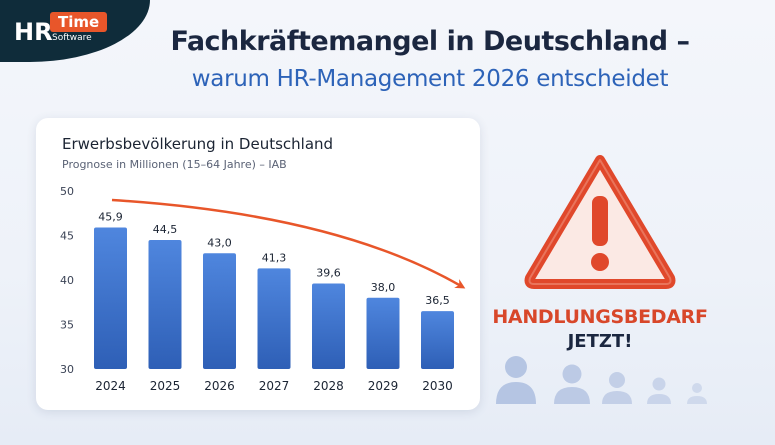 The width and height of the screenshot is (775, 445). What do you see at coordinates (383, 287) in the screenshot?
I see `data-label-2029: 38,0` at bounding box center [383, 287].